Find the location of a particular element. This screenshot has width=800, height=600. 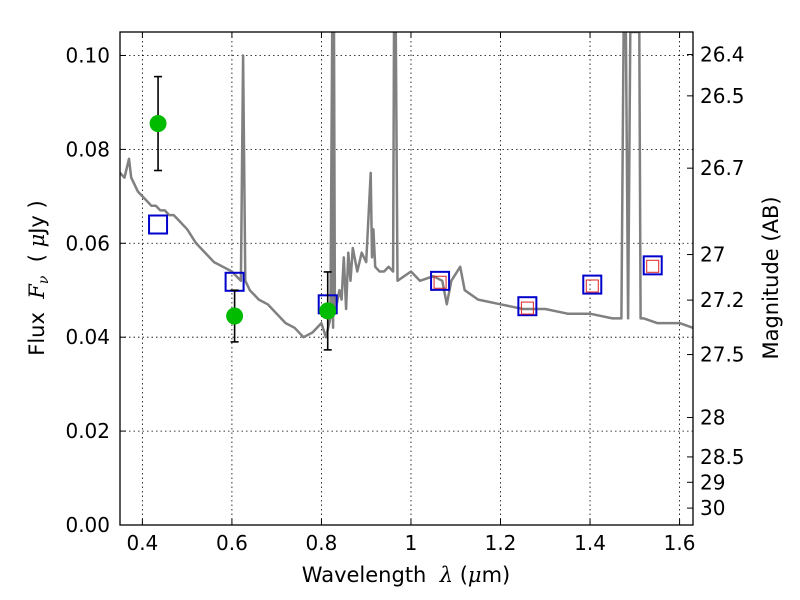

y2-axis-label: Magnitude (AB) is located at coordinates (771, 277).